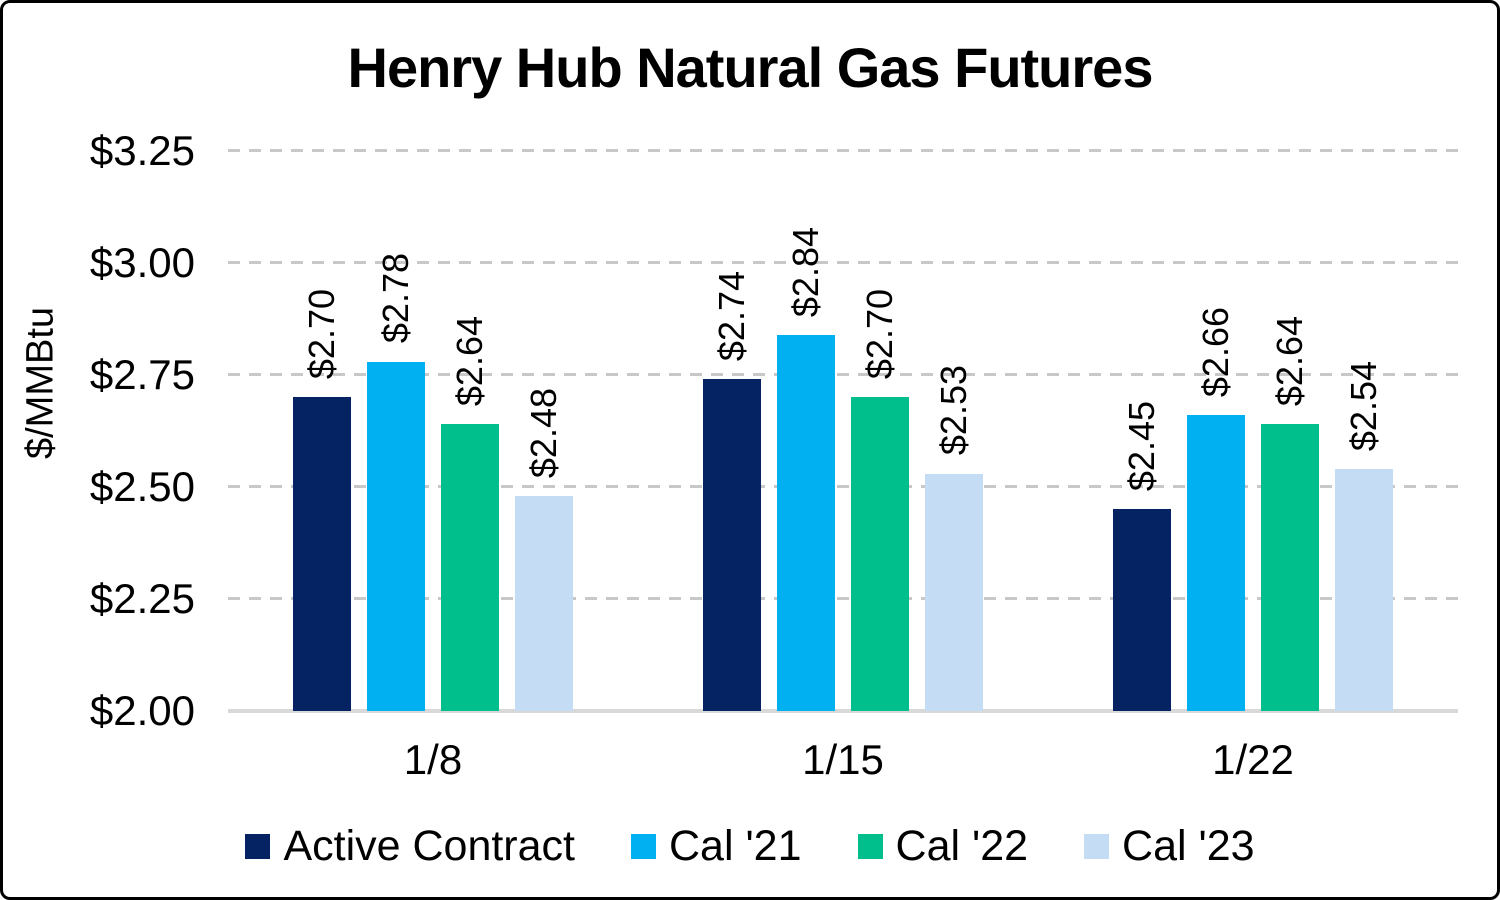  I want to click on x-tick-label: 1/22, so click(1253, 759).